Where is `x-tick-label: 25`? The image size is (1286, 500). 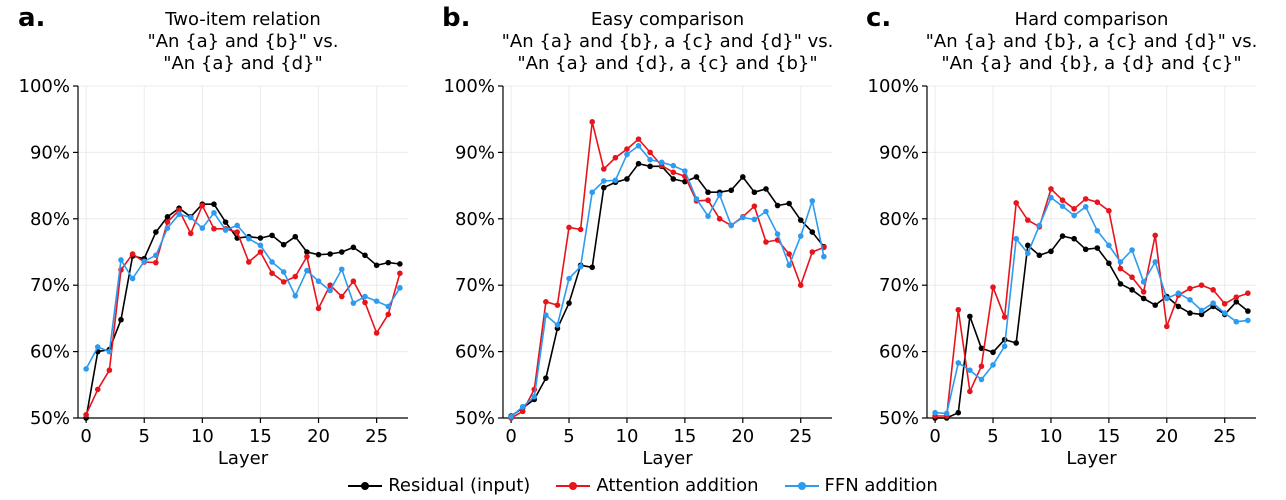
x-tick-label: 25 is located at coordinates (1224, 436).